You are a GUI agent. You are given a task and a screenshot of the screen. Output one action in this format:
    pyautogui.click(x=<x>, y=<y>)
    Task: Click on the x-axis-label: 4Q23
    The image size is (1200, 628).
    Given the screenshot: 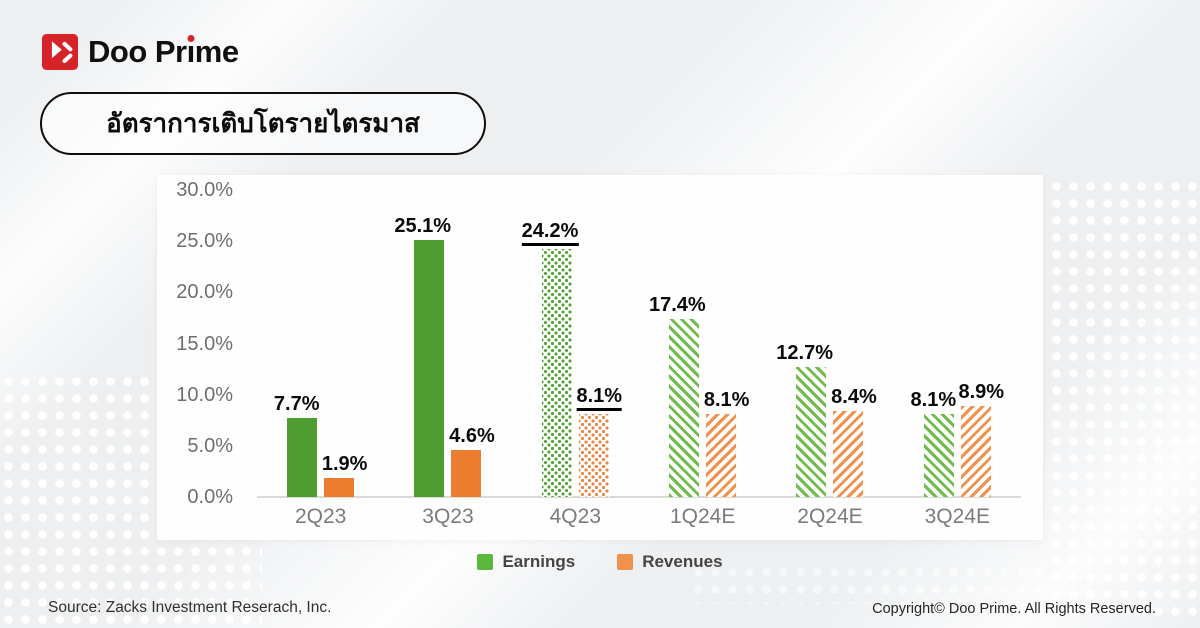 What is the action you would take?
    pyautogui.click(x=575, y=516)
    